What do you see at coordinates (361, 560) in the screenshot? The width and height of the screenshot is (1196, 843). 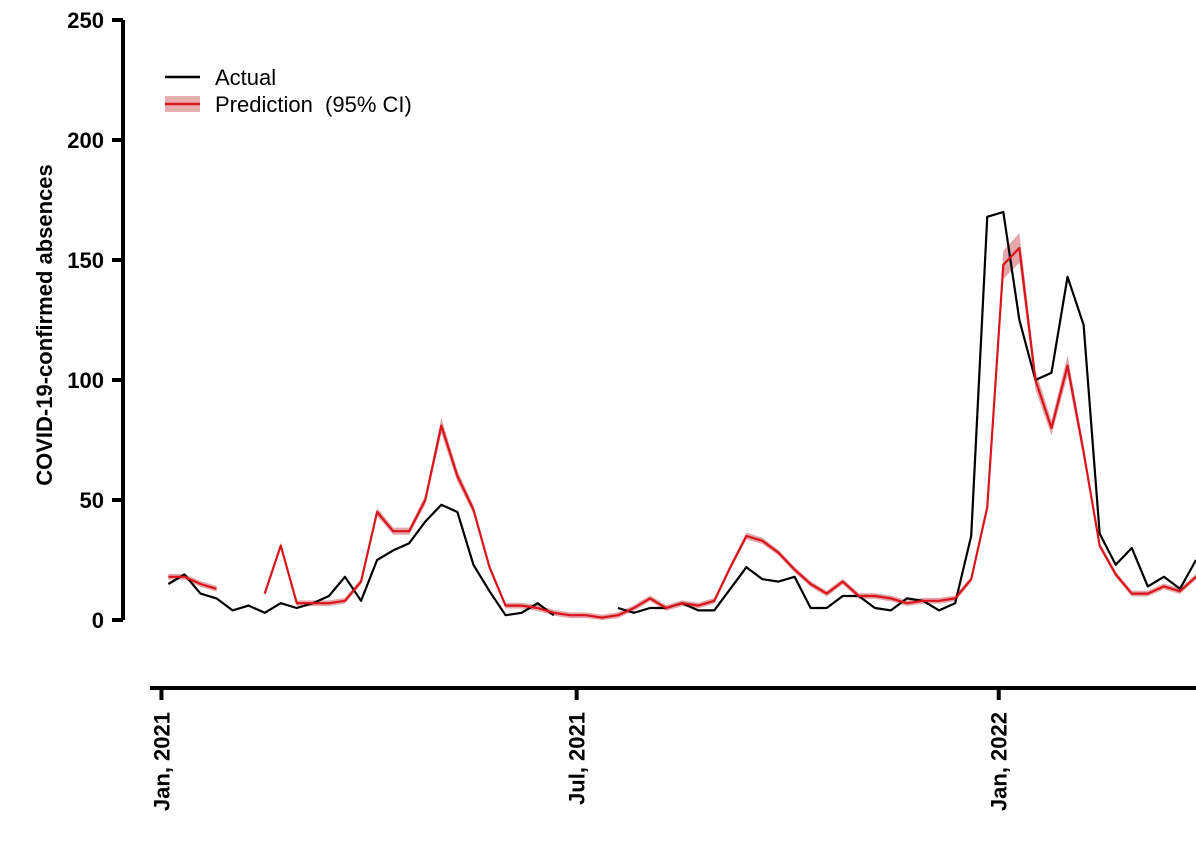 I see `actual-line` at bounding box center [361, 560].